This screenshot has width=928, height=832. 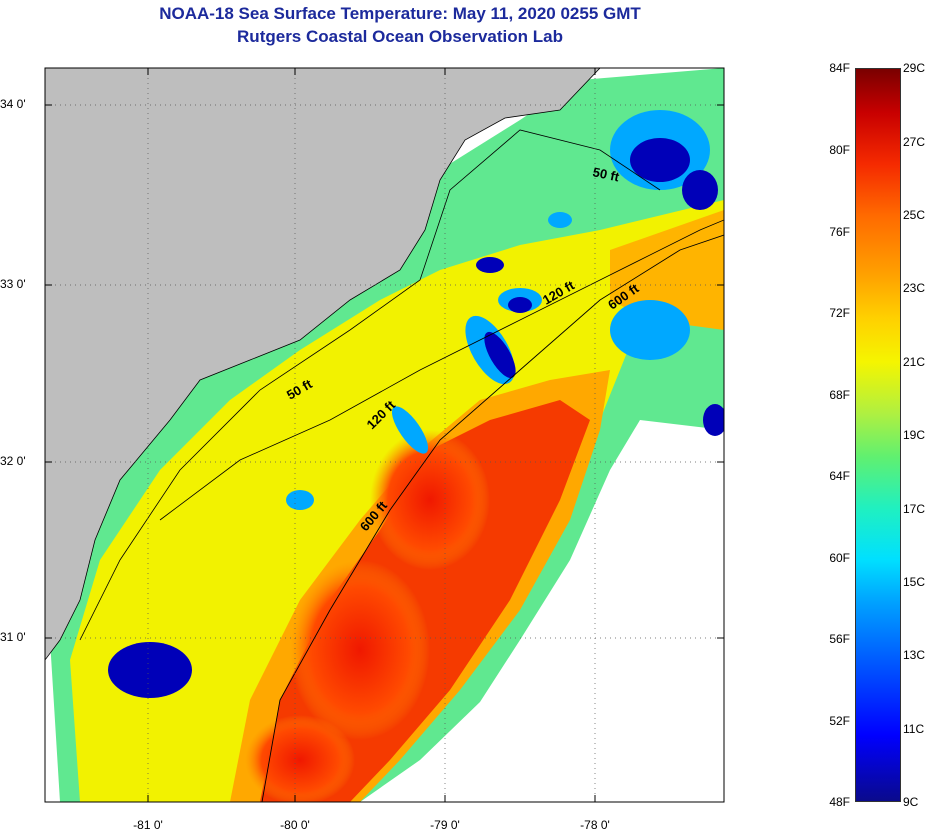 I want to click on lat-label-34: 34 0', so click(x=13, y=104).